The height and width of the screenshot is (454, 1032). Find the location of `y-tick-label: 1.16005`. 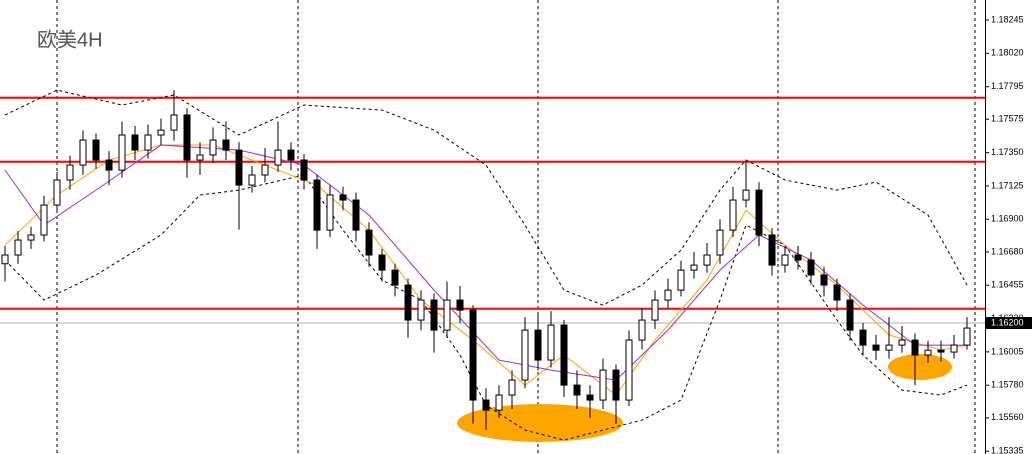

y-tick-label: 1.16005 is located at coordinates (1007, 351).